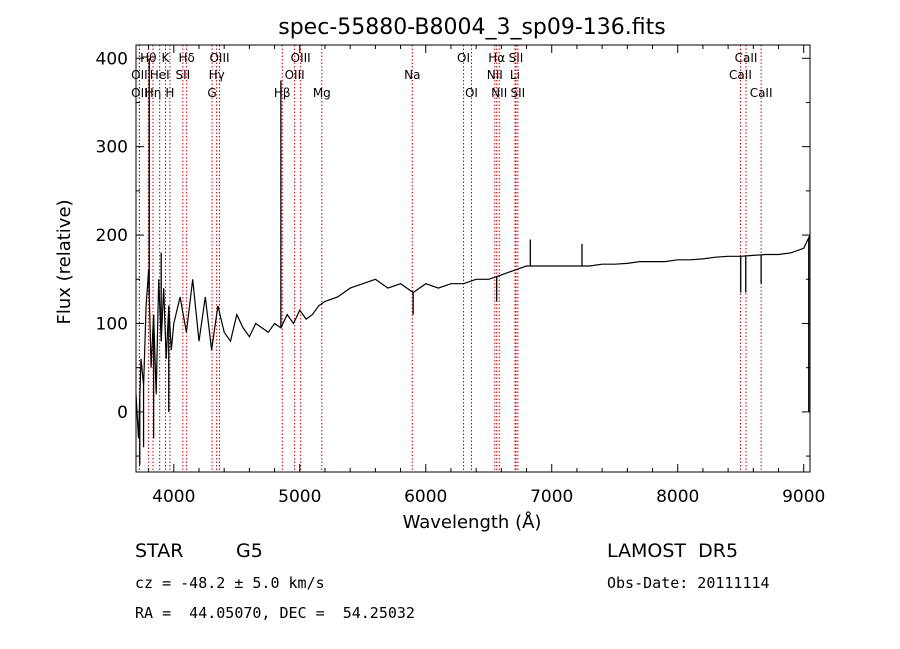 This screenshot has width=900, height=649. Describe the element at coordinates (495, 75) in the screenshot. I see `line-label-19: NII` at that location.